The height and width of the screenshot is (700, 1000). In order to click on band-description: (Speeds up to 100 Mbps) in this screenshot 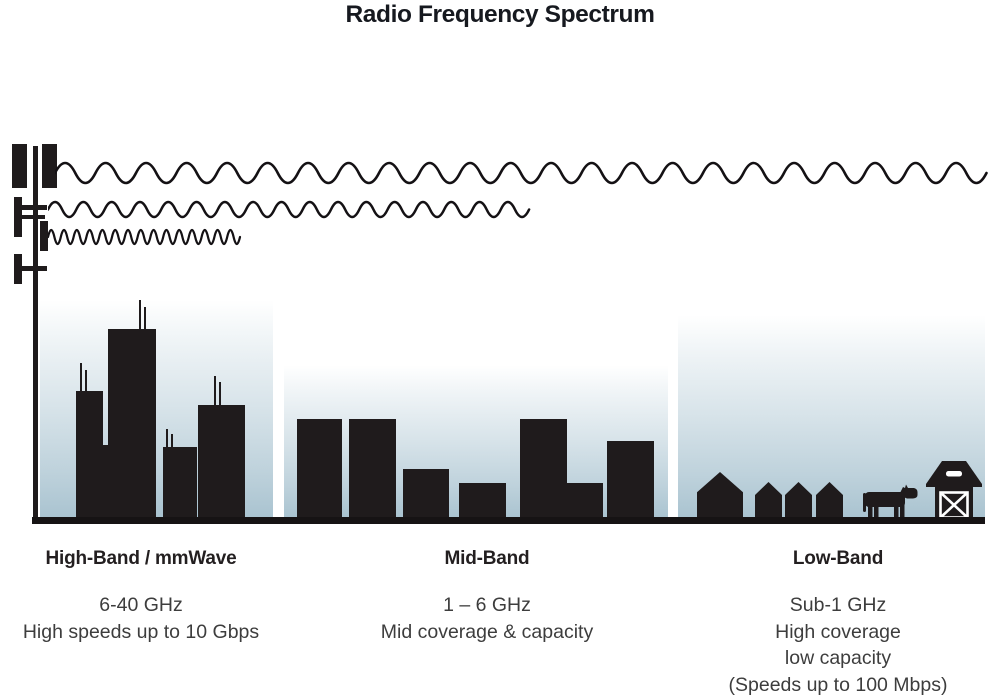, I will do `click(838, 684)`.